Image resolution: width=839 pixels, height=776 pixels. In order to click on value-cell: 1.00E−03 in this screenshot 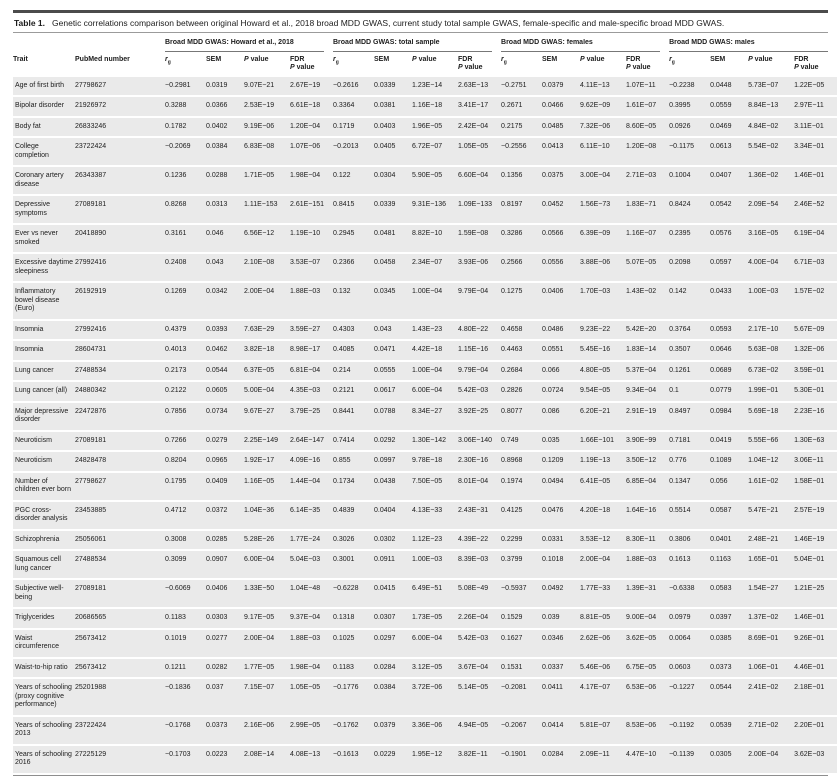, I will do `click(435, 565)`.